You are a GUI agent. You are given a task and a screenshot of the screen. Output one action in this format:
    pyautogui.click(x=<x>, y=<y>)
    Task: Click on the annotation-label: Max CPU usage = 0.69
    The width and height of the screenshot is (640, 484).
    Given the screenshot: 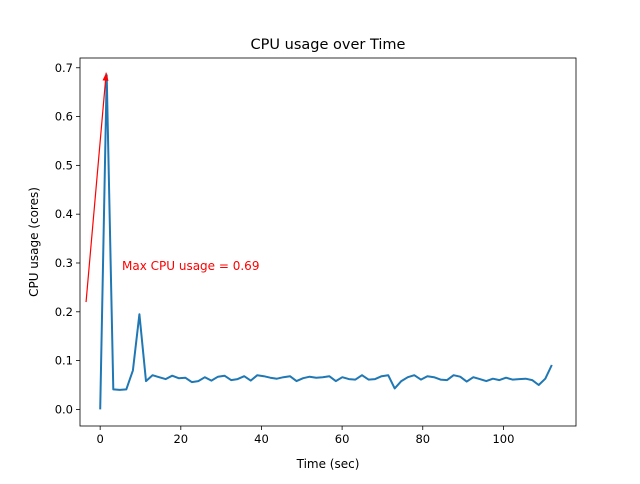 What is the action you would take?
    pyautogui.click(x=190, y=266)
    